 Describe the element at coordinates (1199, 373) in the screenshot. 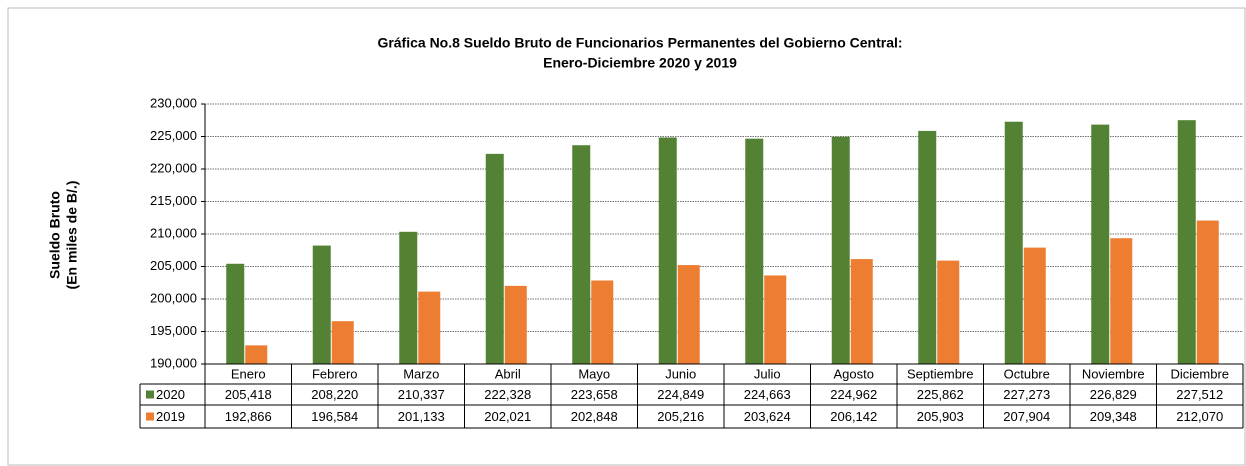

I see `x-tick-label: Diciembre` at that location.